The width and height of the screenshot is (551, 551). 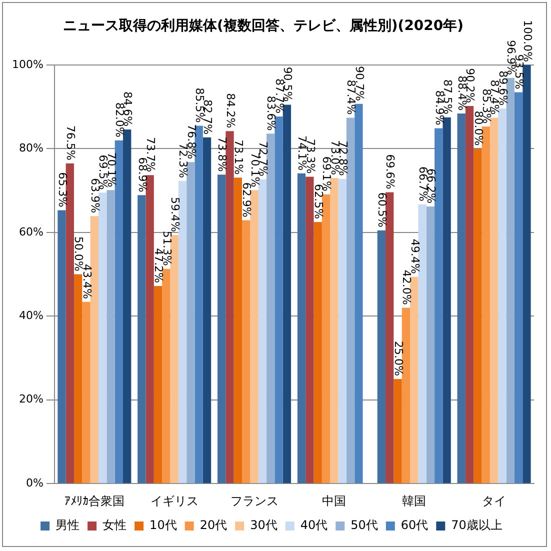 I want to click on data-label: 76.5%, so click(x=71, y=142).